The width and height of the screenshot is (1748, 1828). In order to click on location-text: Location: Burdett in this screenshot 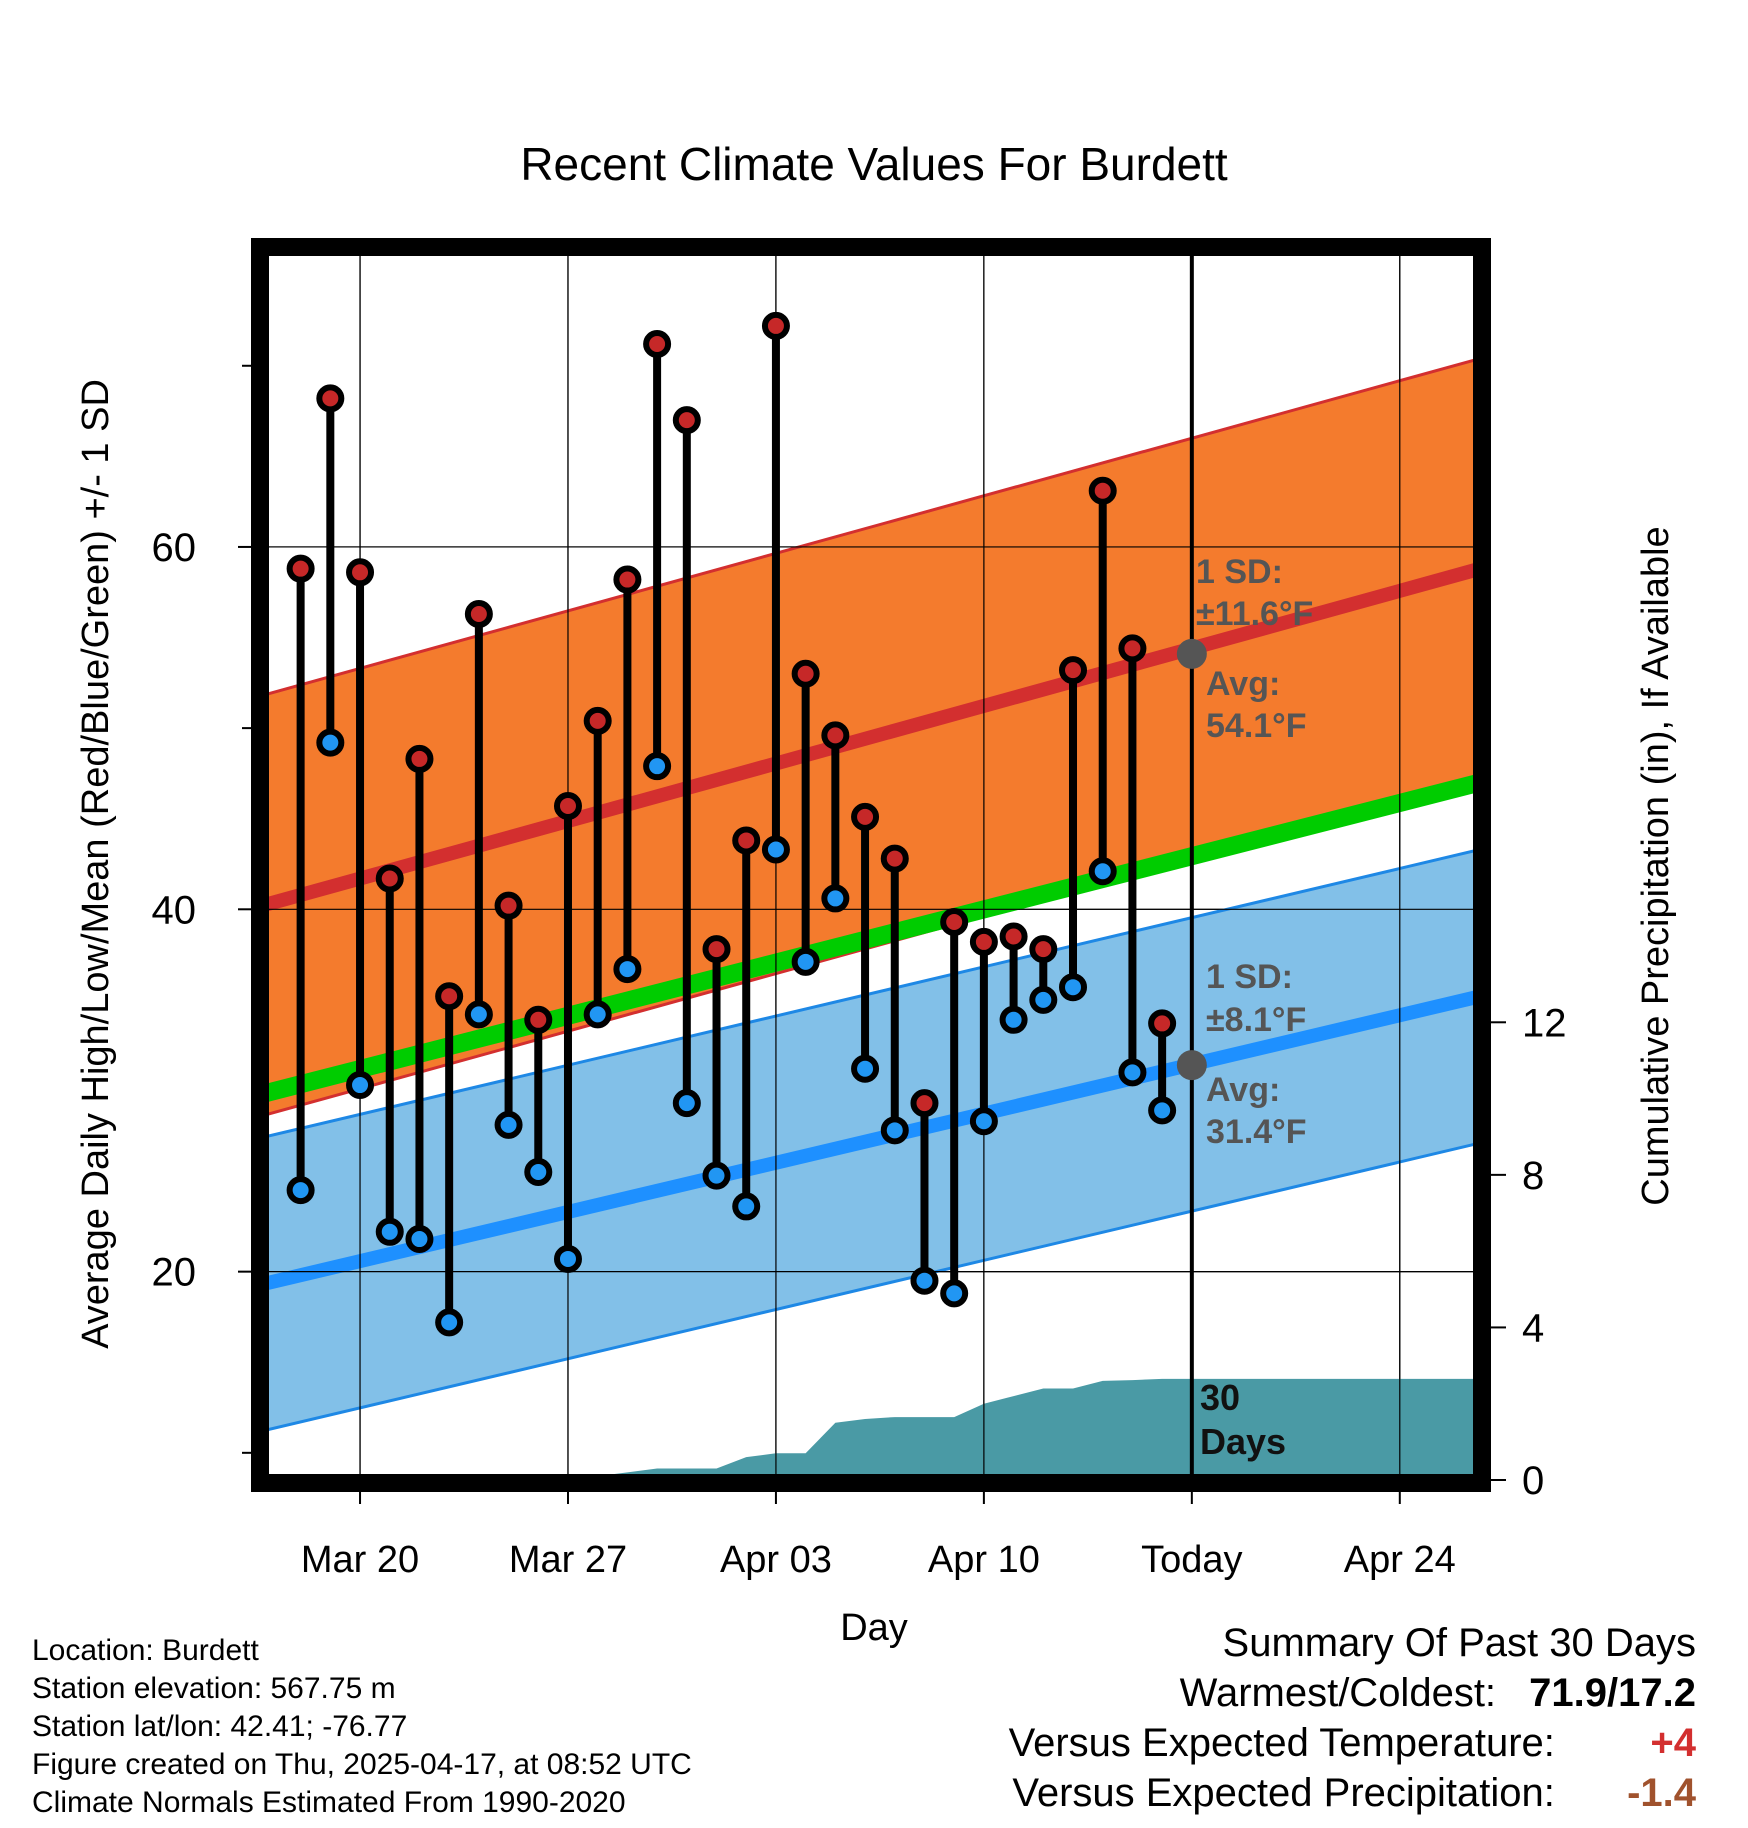, I will do `click(145, 1650)`.